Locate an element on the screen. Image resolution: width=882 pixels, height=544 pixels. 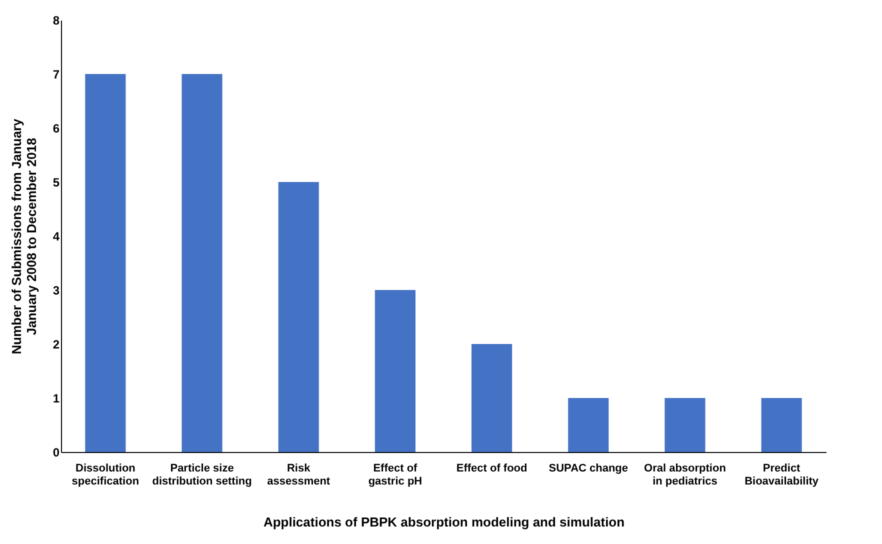
y-tick-label: 4 is located at coordinates (56, 237).